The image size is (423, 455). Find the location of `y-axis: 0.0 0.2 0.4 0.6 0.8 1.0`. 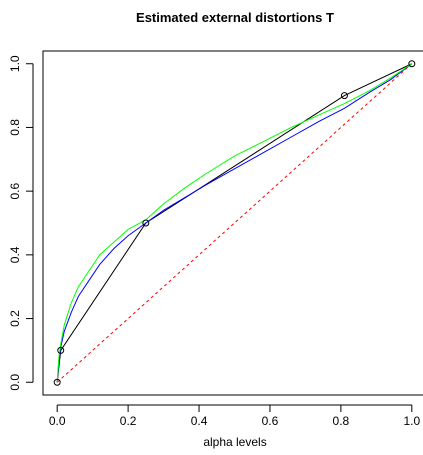

y-axis: 0.0 0.2 0.4 0.6 0.8 1.0 is located at coordinates (21, 223).